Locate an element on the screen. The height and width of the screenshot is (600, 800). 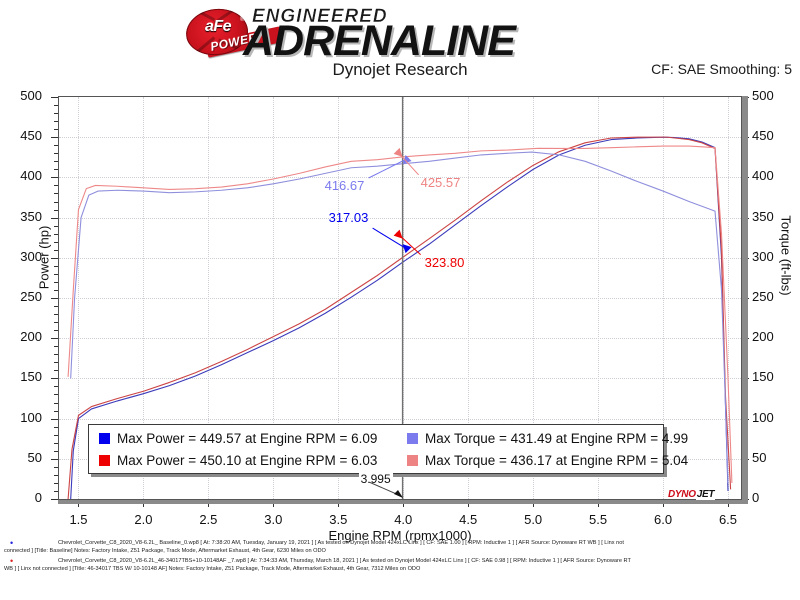
legend-item-power-baseline: Max Power = 449.57 at Engine RPM = 6.09 is located at coordinates (238, 438).